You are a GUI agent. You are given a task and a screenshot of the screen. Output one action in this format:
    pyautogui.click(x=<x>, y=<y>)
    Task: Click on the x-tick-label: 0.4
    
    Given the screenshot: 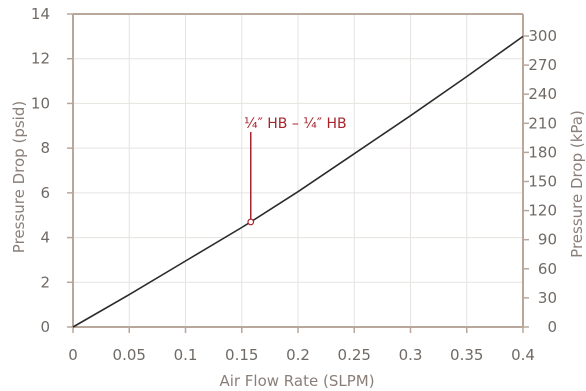 What is the action you would take?
    pyautogui.click(x=523, y=355)
    